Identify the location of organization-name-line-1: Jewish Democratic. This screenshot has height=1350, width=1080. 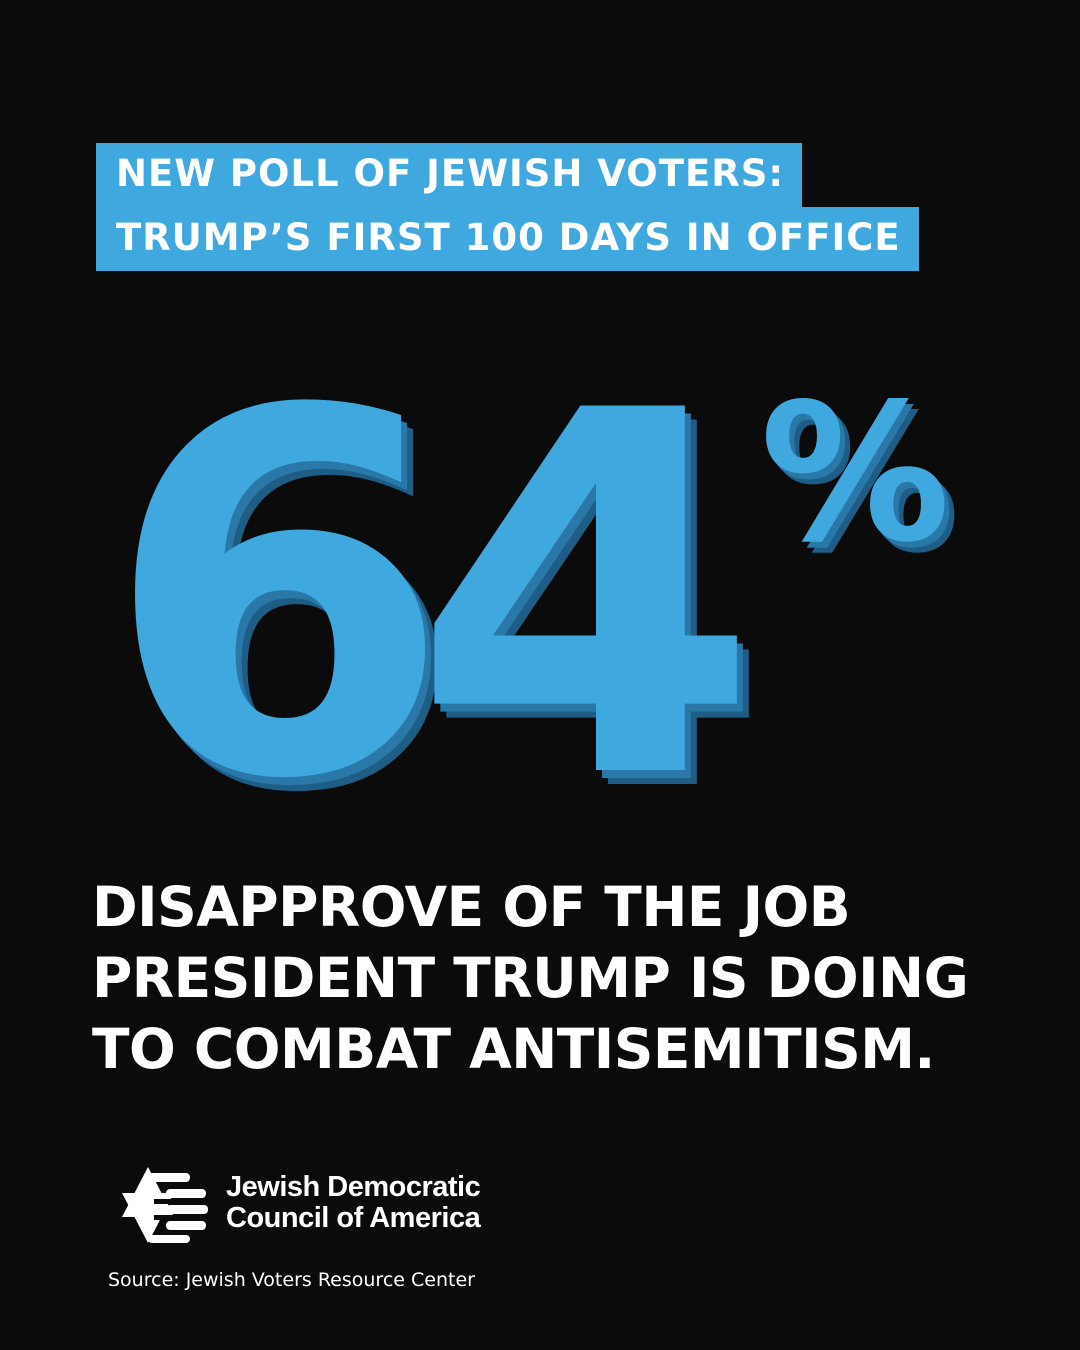
(353, 1187).